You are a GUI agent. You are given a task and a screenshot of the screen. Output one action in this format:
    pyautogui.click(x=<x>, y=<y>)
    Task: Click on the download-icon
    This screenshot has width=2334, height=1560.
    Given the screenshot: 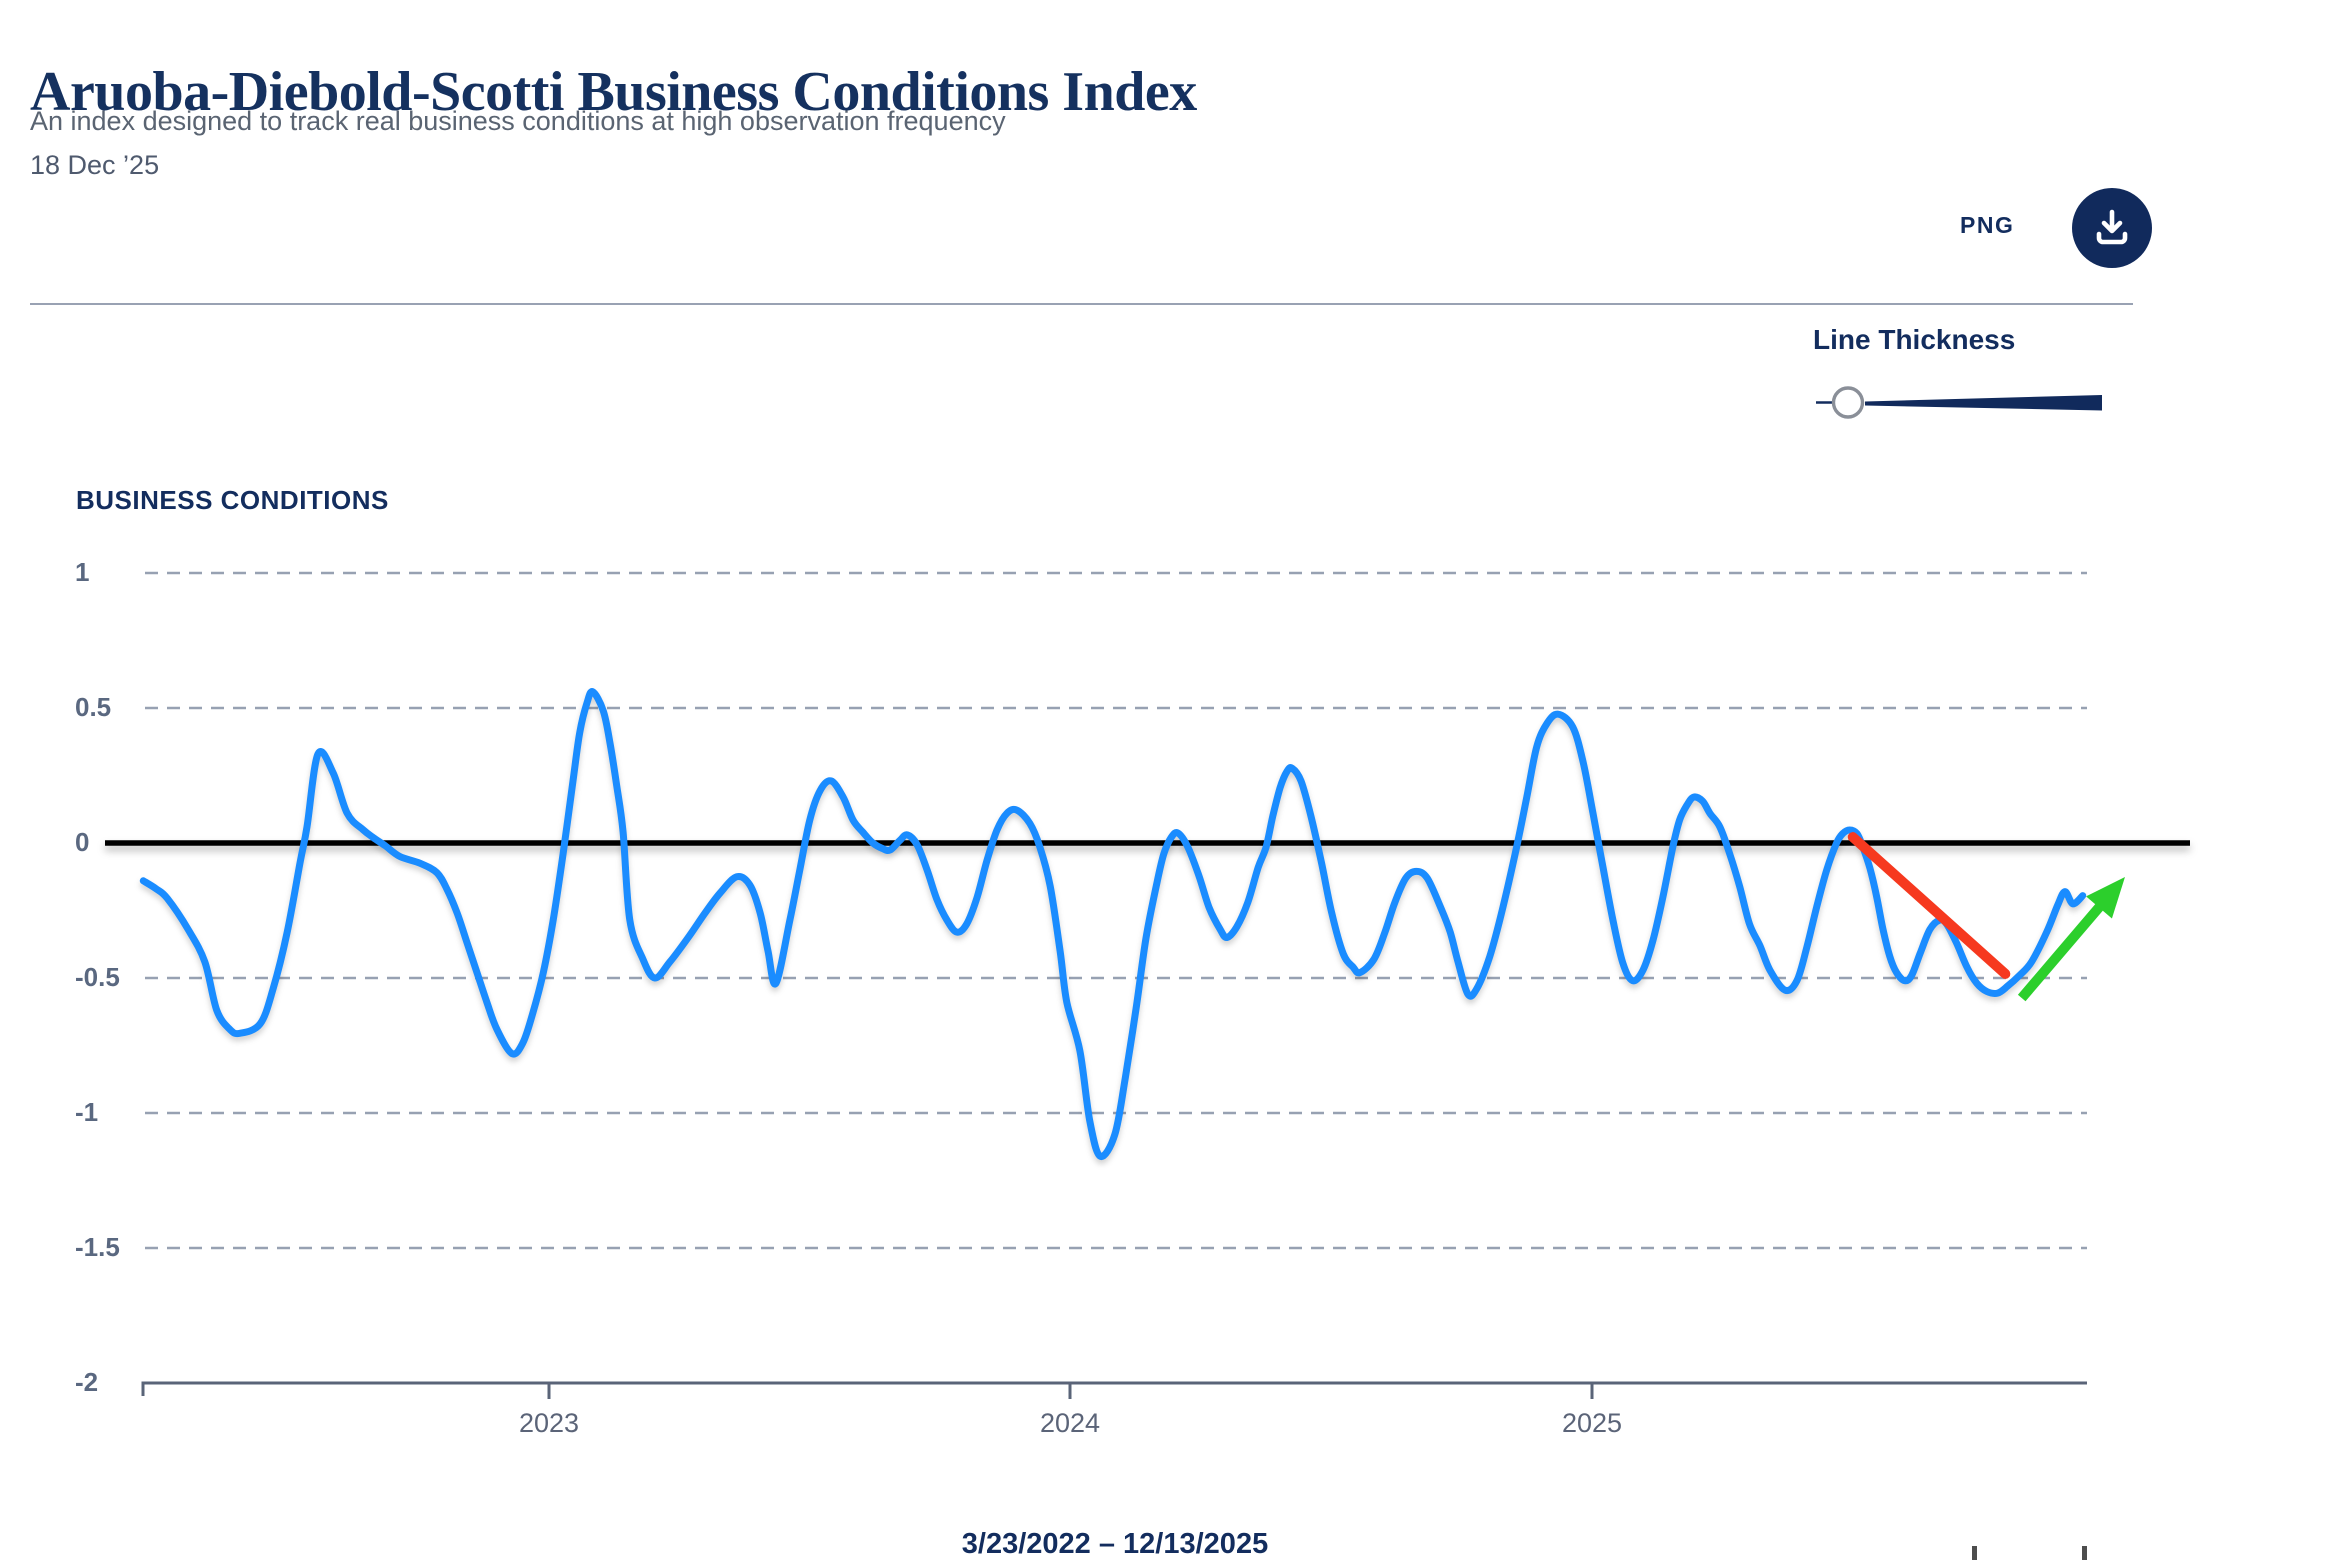 What is the action you would take?
    pyautogui.click(x=2112, y=228)
    